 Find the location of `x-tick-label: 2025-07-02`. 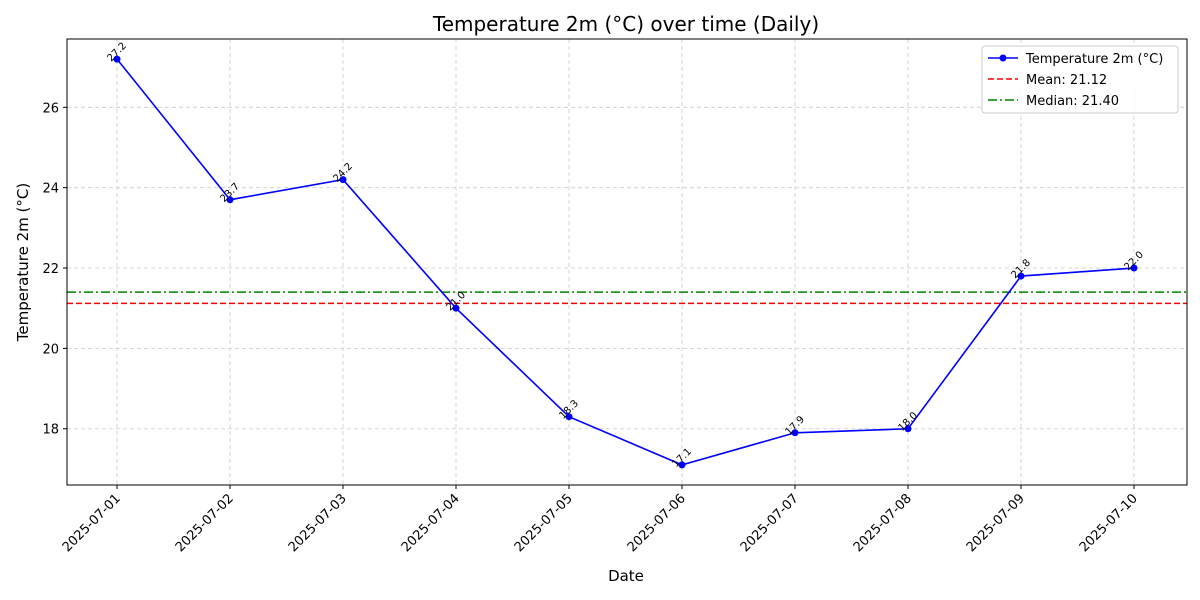

x-tick-label: 2025-07-02 is located at coordinates (205, 523).